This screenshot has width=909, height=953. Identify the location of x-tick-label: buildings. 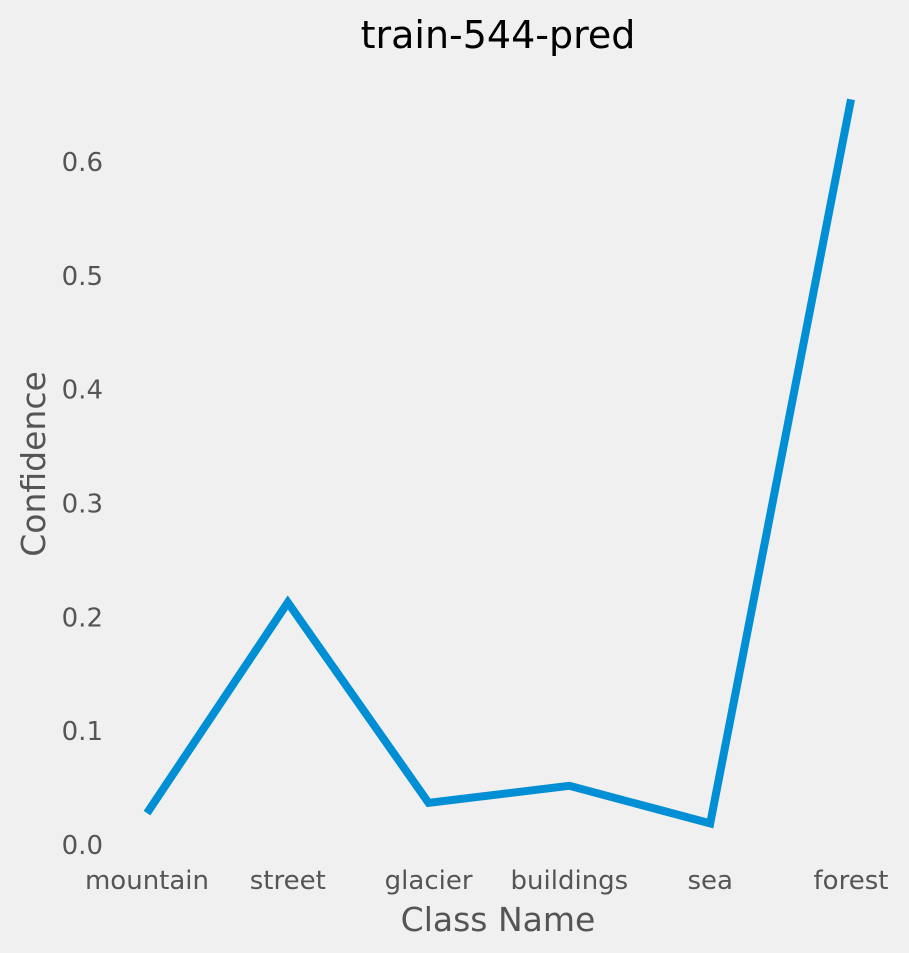
(570, 881).